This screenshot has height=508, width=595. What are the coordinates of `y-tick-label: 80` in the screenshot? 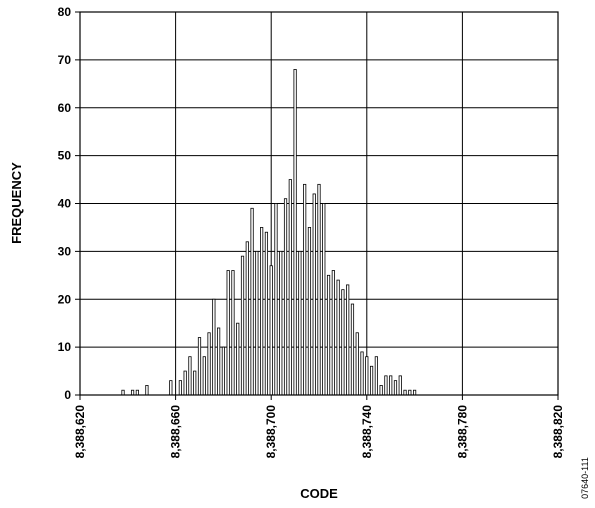 It's located at (65, 12).